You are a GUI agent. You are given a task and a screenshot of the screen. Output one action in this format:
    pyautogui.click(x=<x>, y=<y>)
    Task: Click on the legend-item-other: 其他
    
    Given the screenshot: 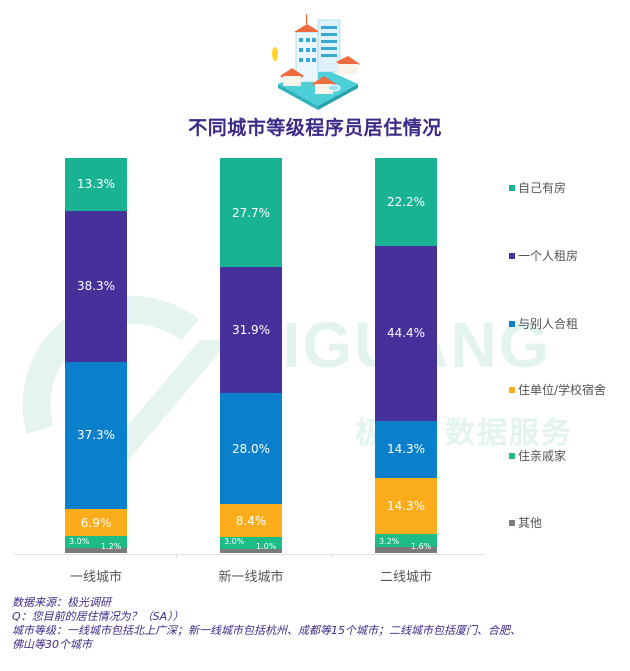 What is the action you would take?
    pyautogui.click(x=525, y=522)
    